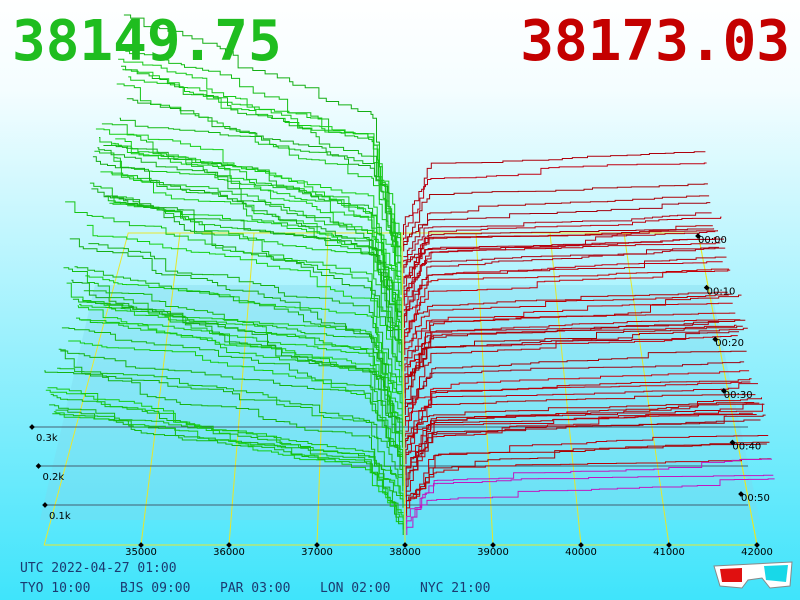  Describe the element at coordinates (738, 395) in the screenshot. I see `time-label: 00:30` at that location.